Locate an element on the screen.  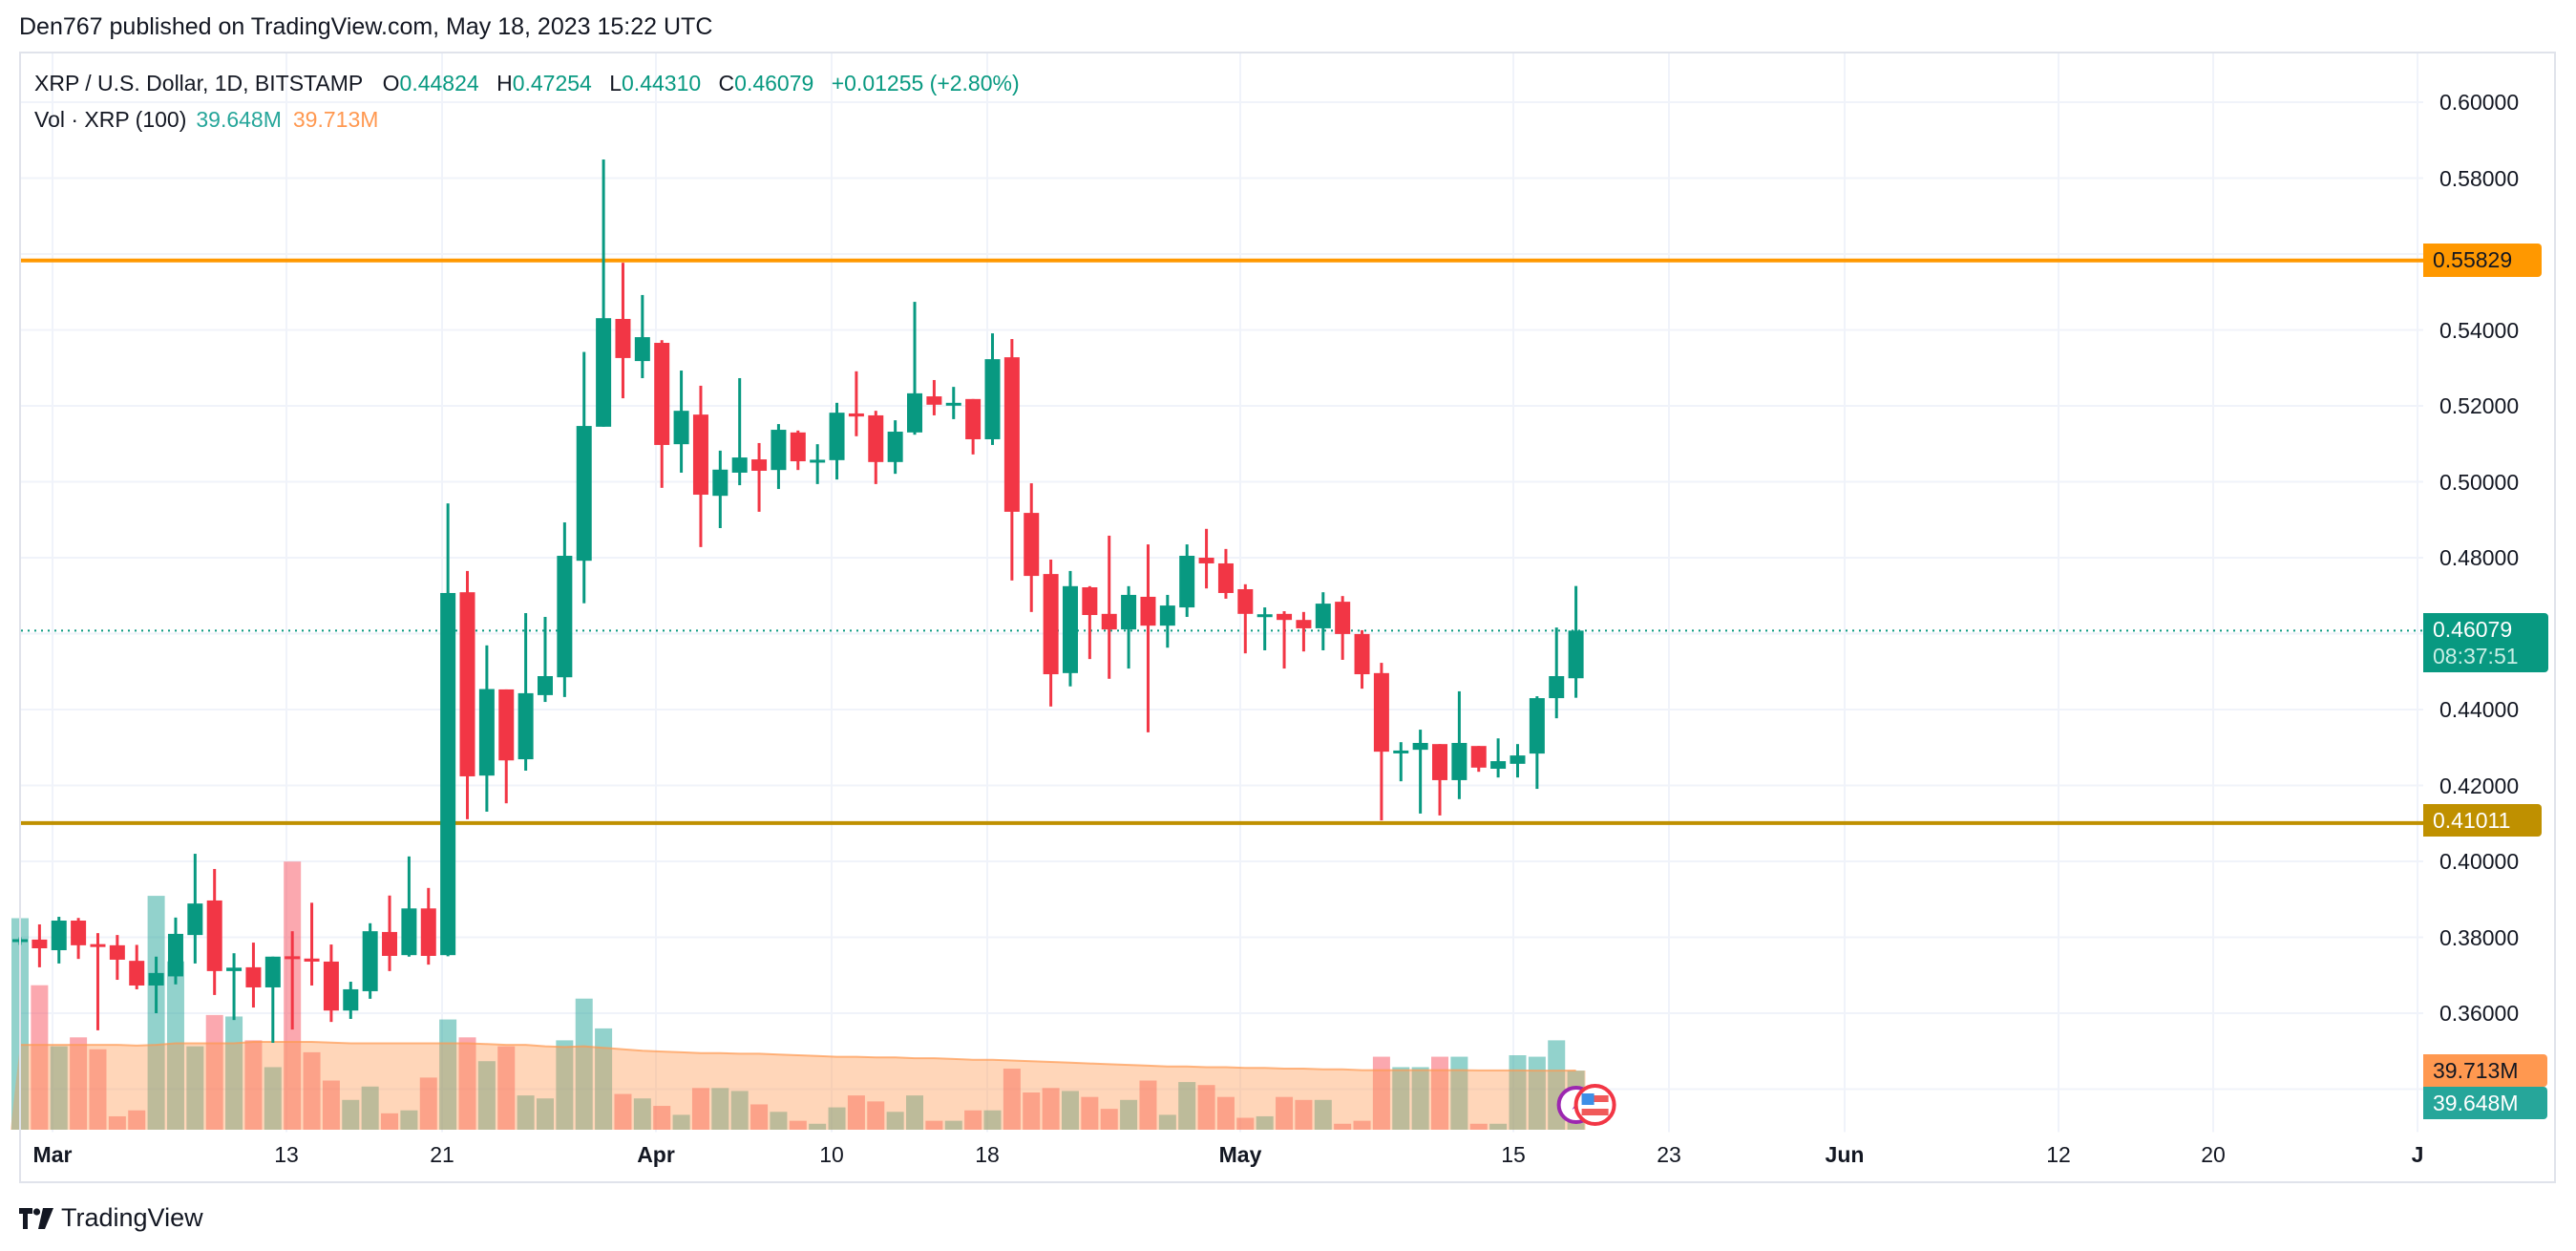
price-axis-label: 0.44000 is located at coordinates (2479, 709).